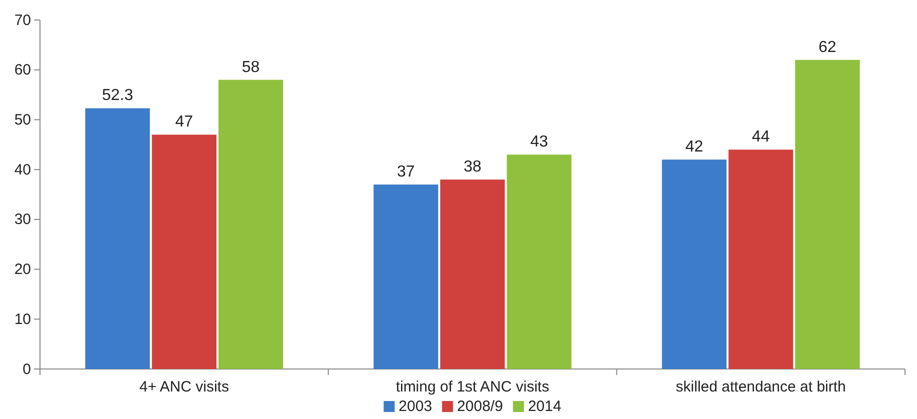 The image size is (917, 419). I want to click on data-label: 44, so click(761, 137).